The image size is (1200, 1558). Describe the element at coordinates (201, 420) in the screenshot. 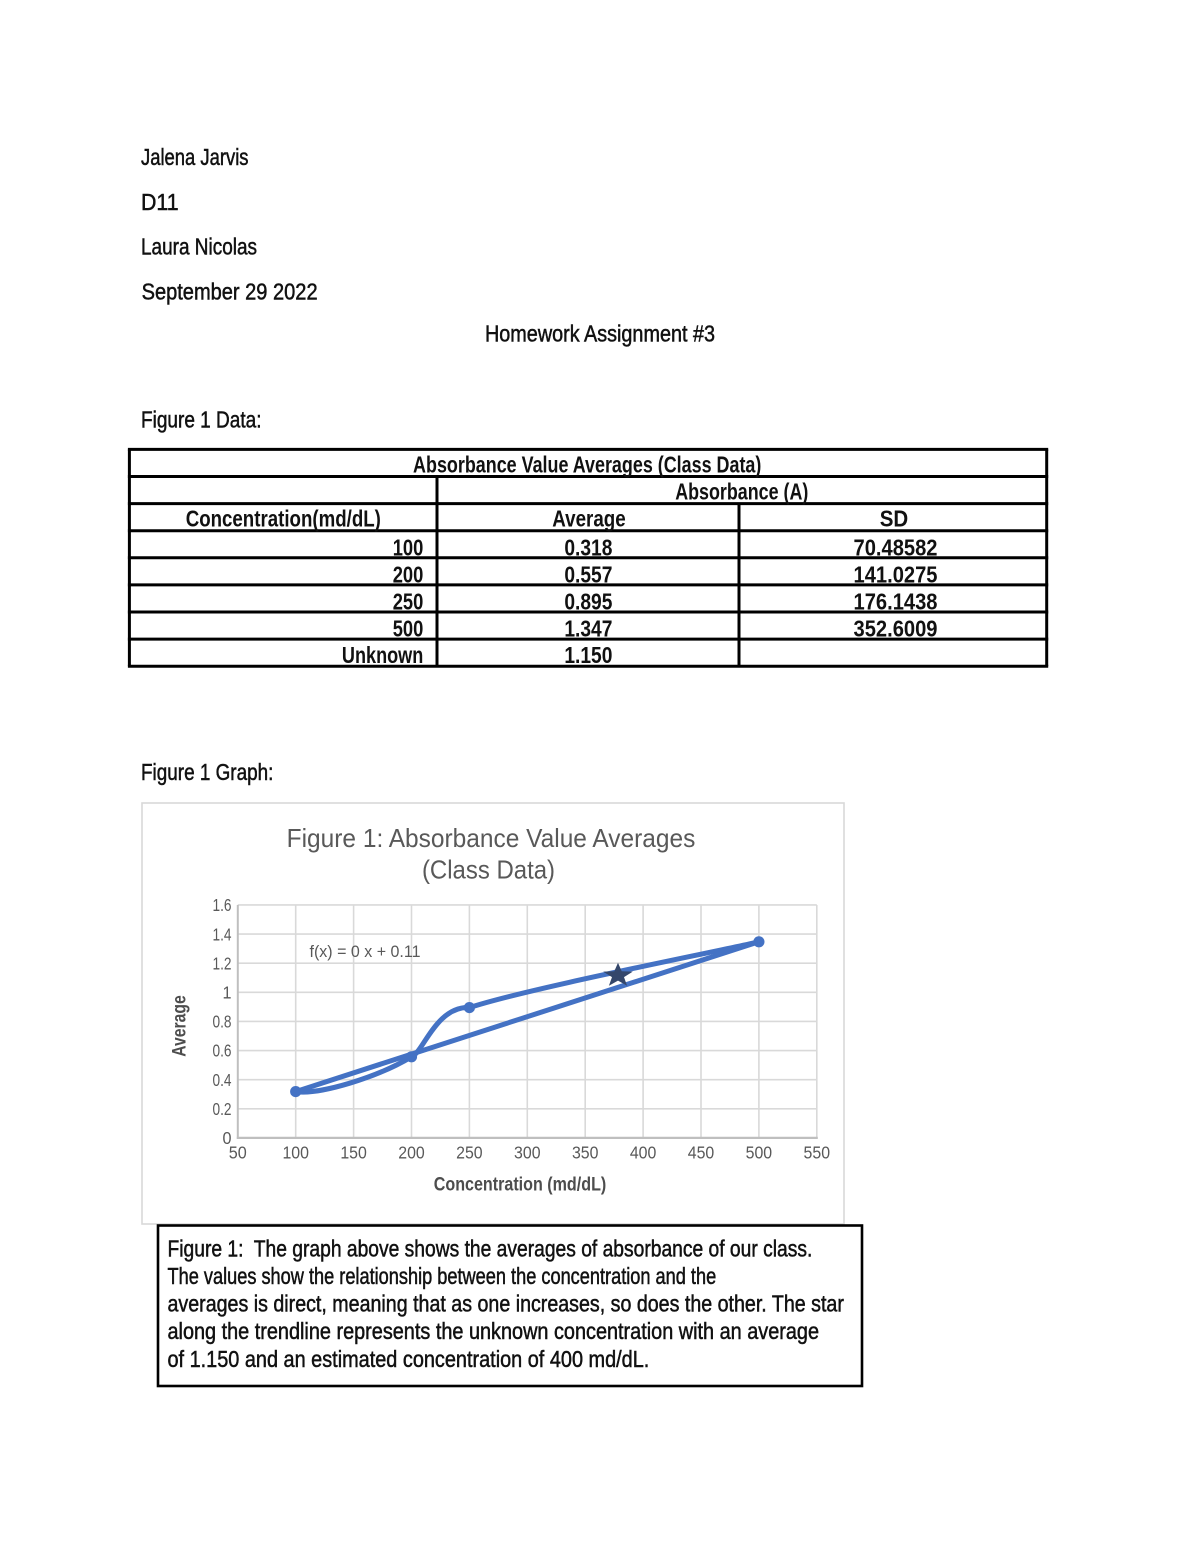

I see `svg-text: Figure 1 Data:` at that location.